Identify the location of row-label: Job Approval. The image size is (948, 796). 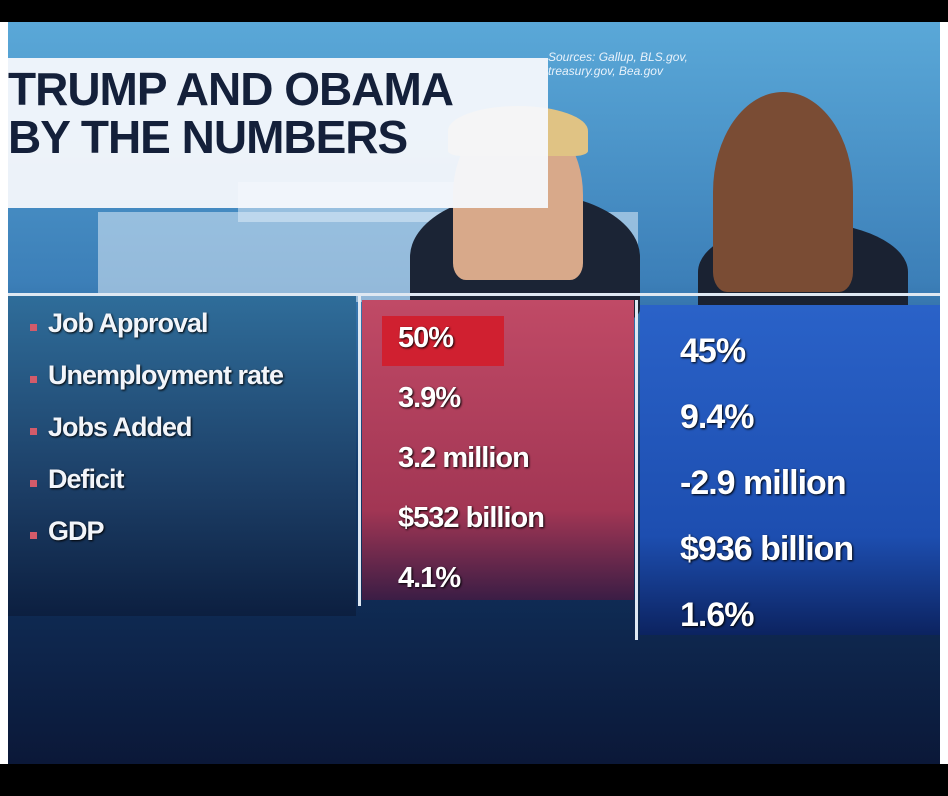
(128, 323).